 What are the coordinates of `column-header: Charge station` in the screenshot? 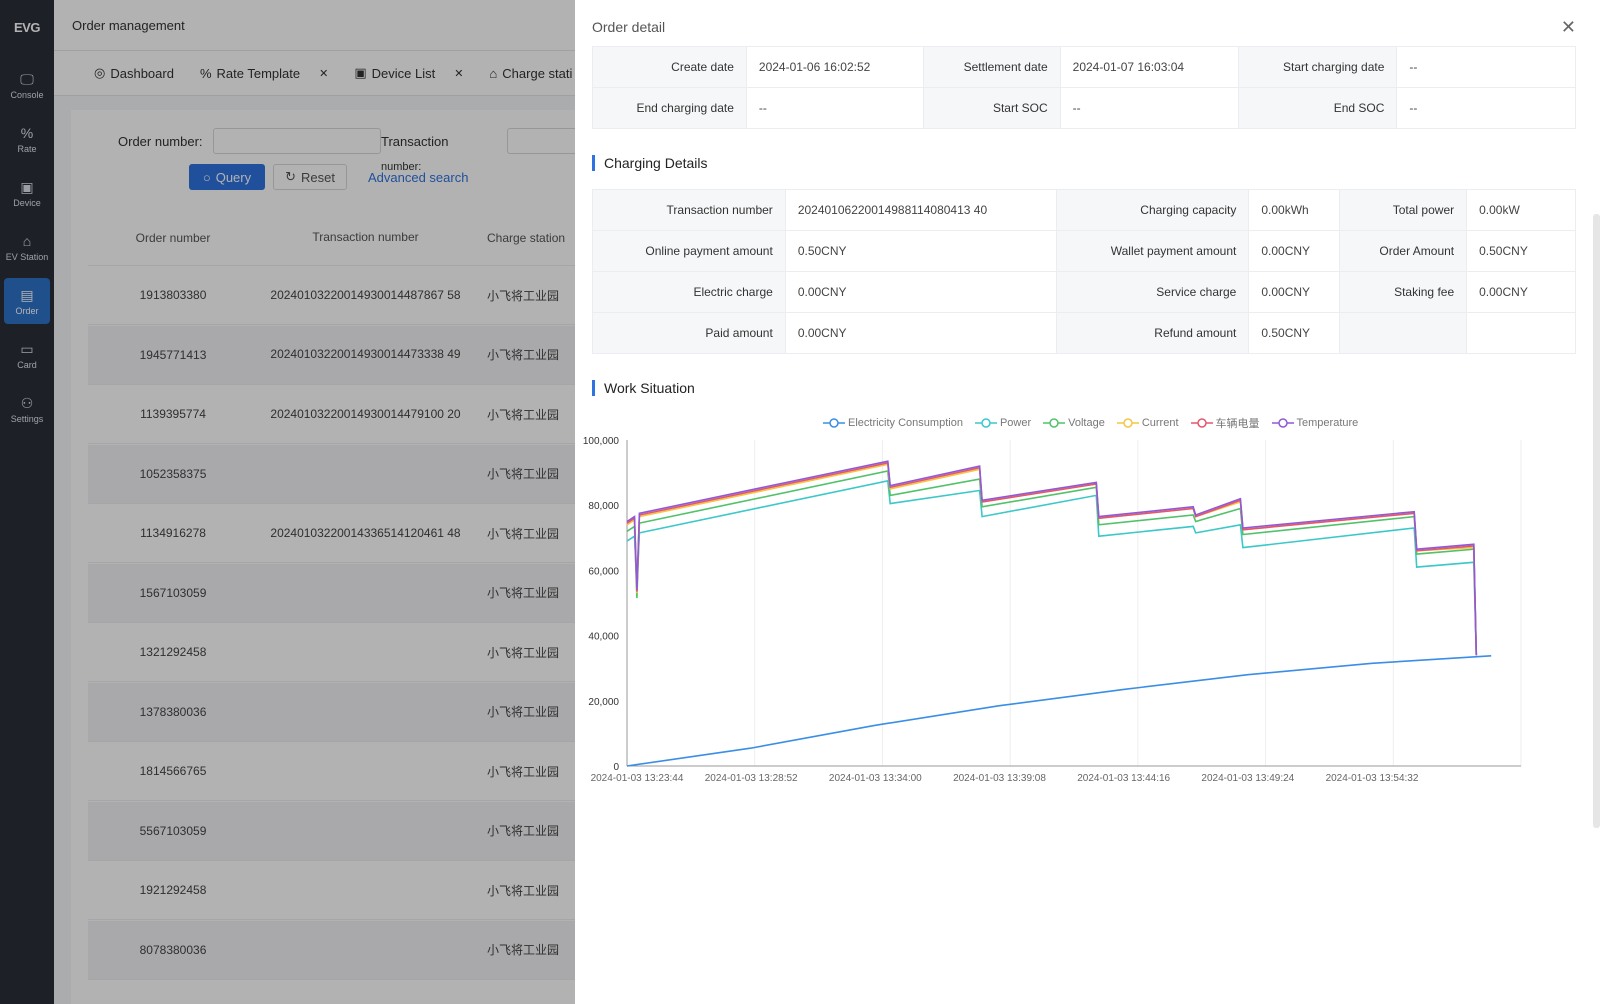 It's located at (526, 237).